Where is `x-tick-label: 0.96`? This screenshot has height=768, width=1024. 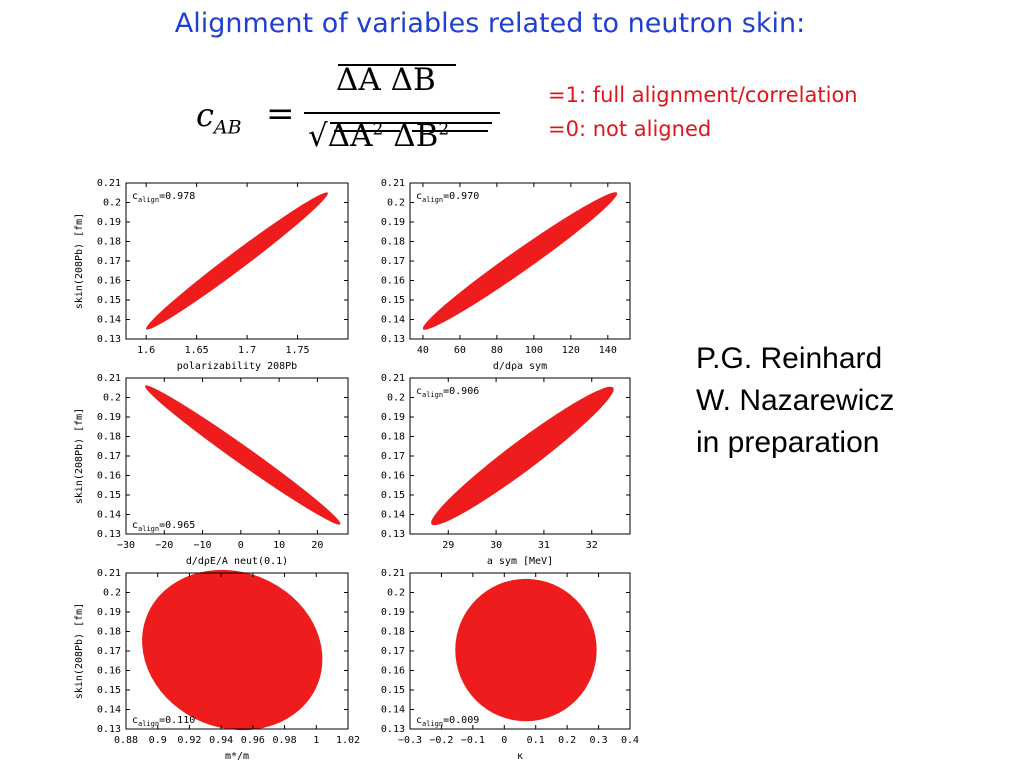 x-tick-label: 0.96 is located at coordinates (253, 740).